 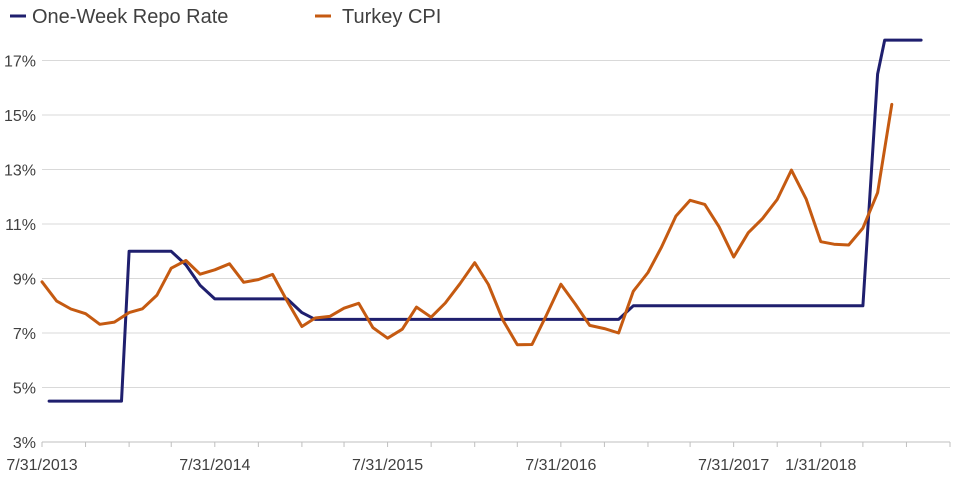 I want to click on y-tick-label: 9%, so click(x=24, y=280).